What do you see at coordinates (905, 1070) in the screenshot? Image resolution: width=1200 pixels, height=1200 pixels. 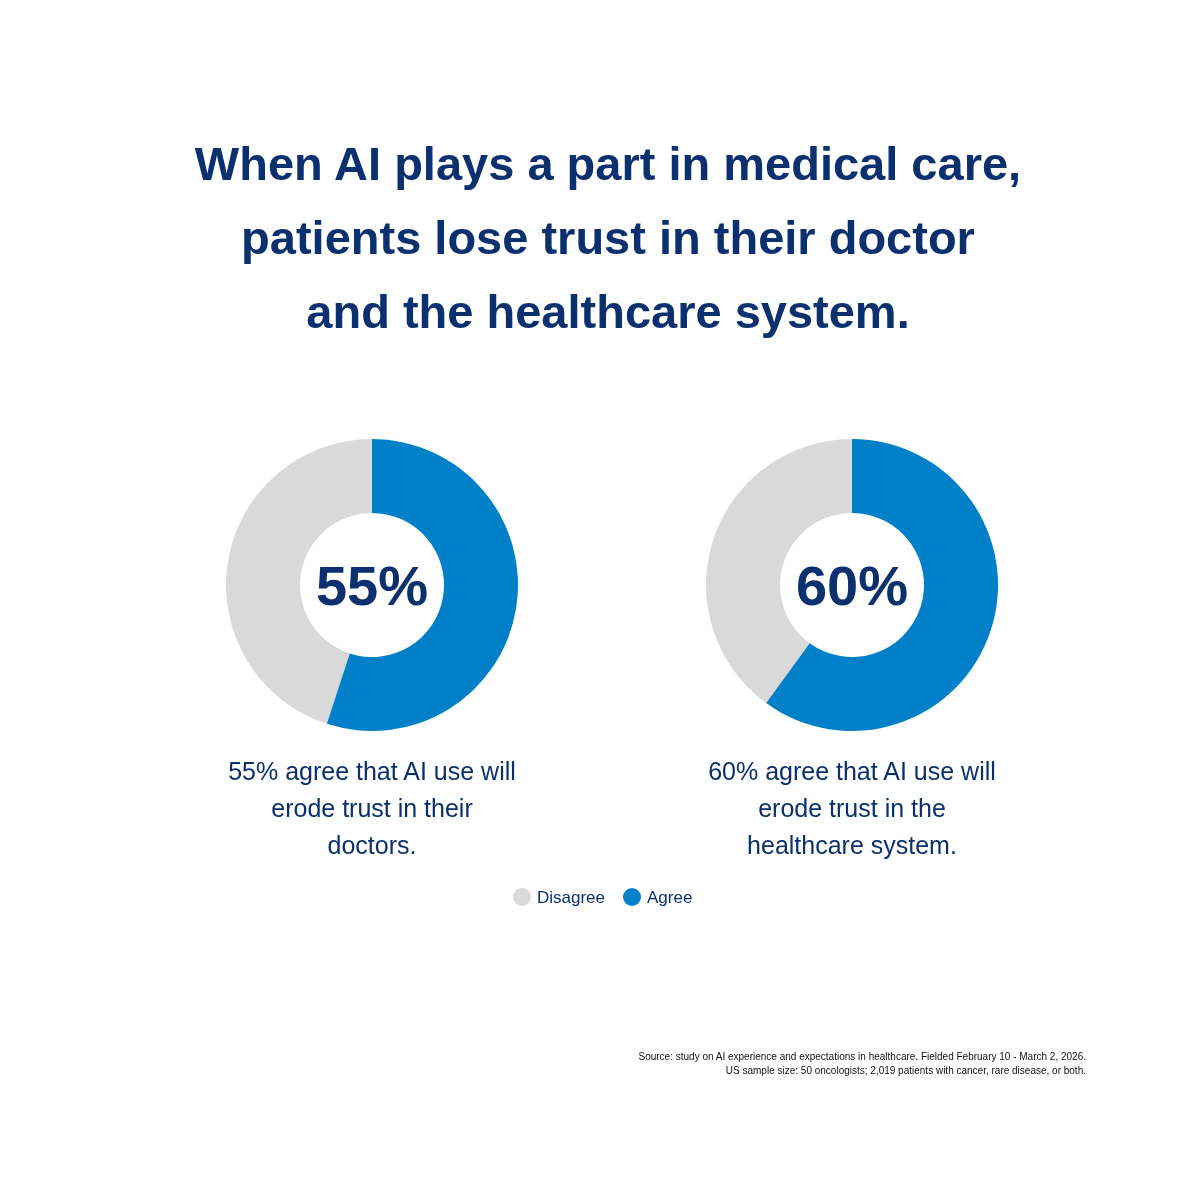 I see `text: US sample size: 50 oncologists; 2,019 patients with cancer, rare disease, or both.` at bounding box center [905, 1070].